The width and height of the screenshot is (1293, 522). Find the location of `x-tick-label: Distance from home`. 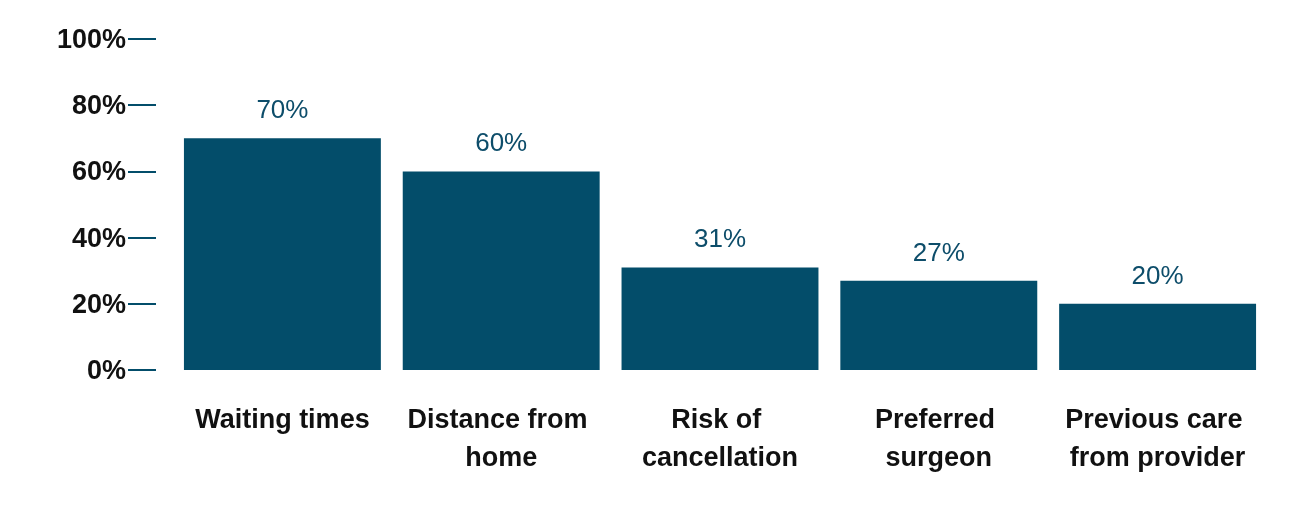

x-tick-label: Distance from home is located at coordinates (501, 438).